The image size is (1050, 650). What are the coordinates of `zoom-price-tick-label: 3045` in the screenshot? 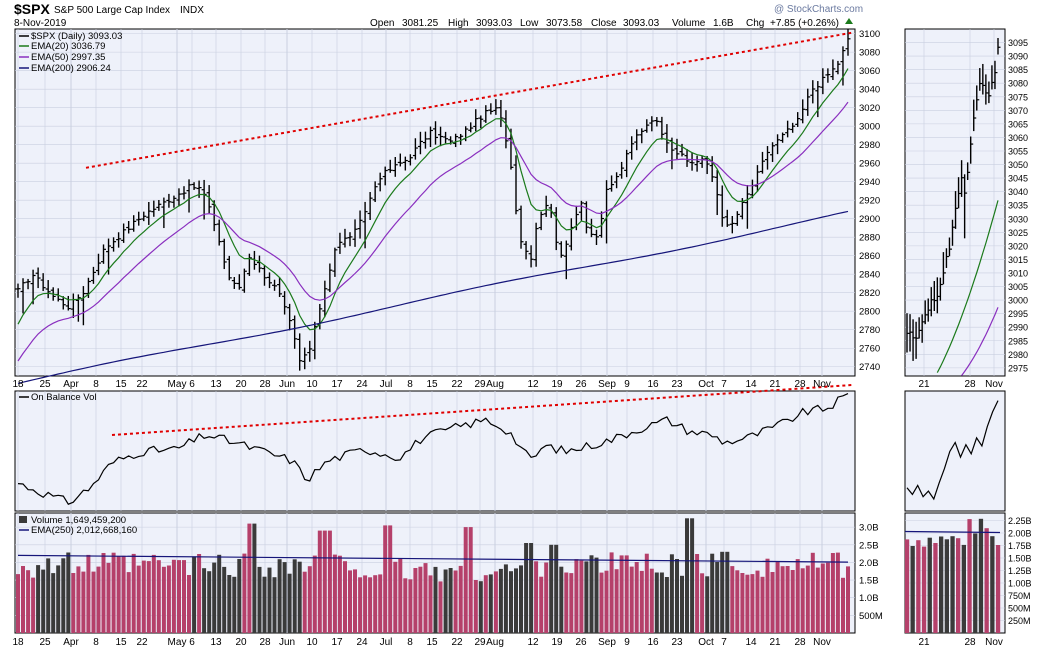 It's located at (1018, 179).